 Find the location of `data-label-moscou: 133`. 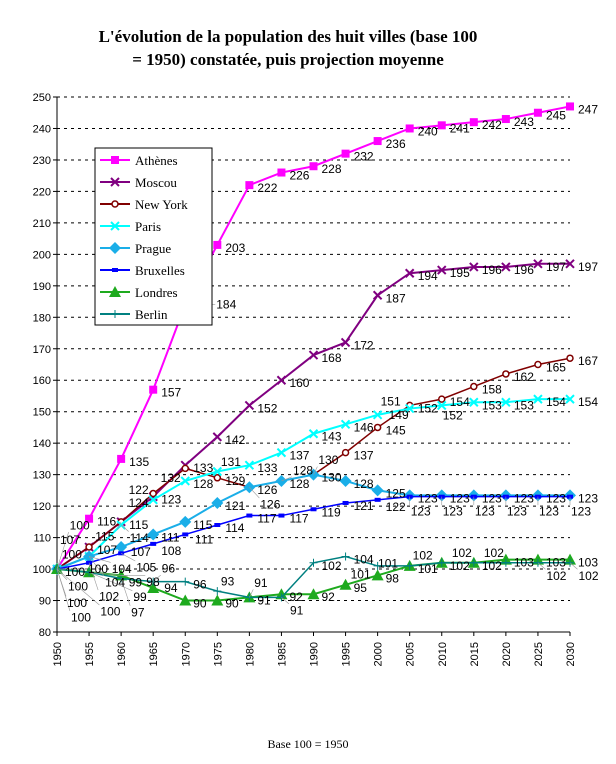

data-label-moscou: 133 is located at coordinates (203, 468).